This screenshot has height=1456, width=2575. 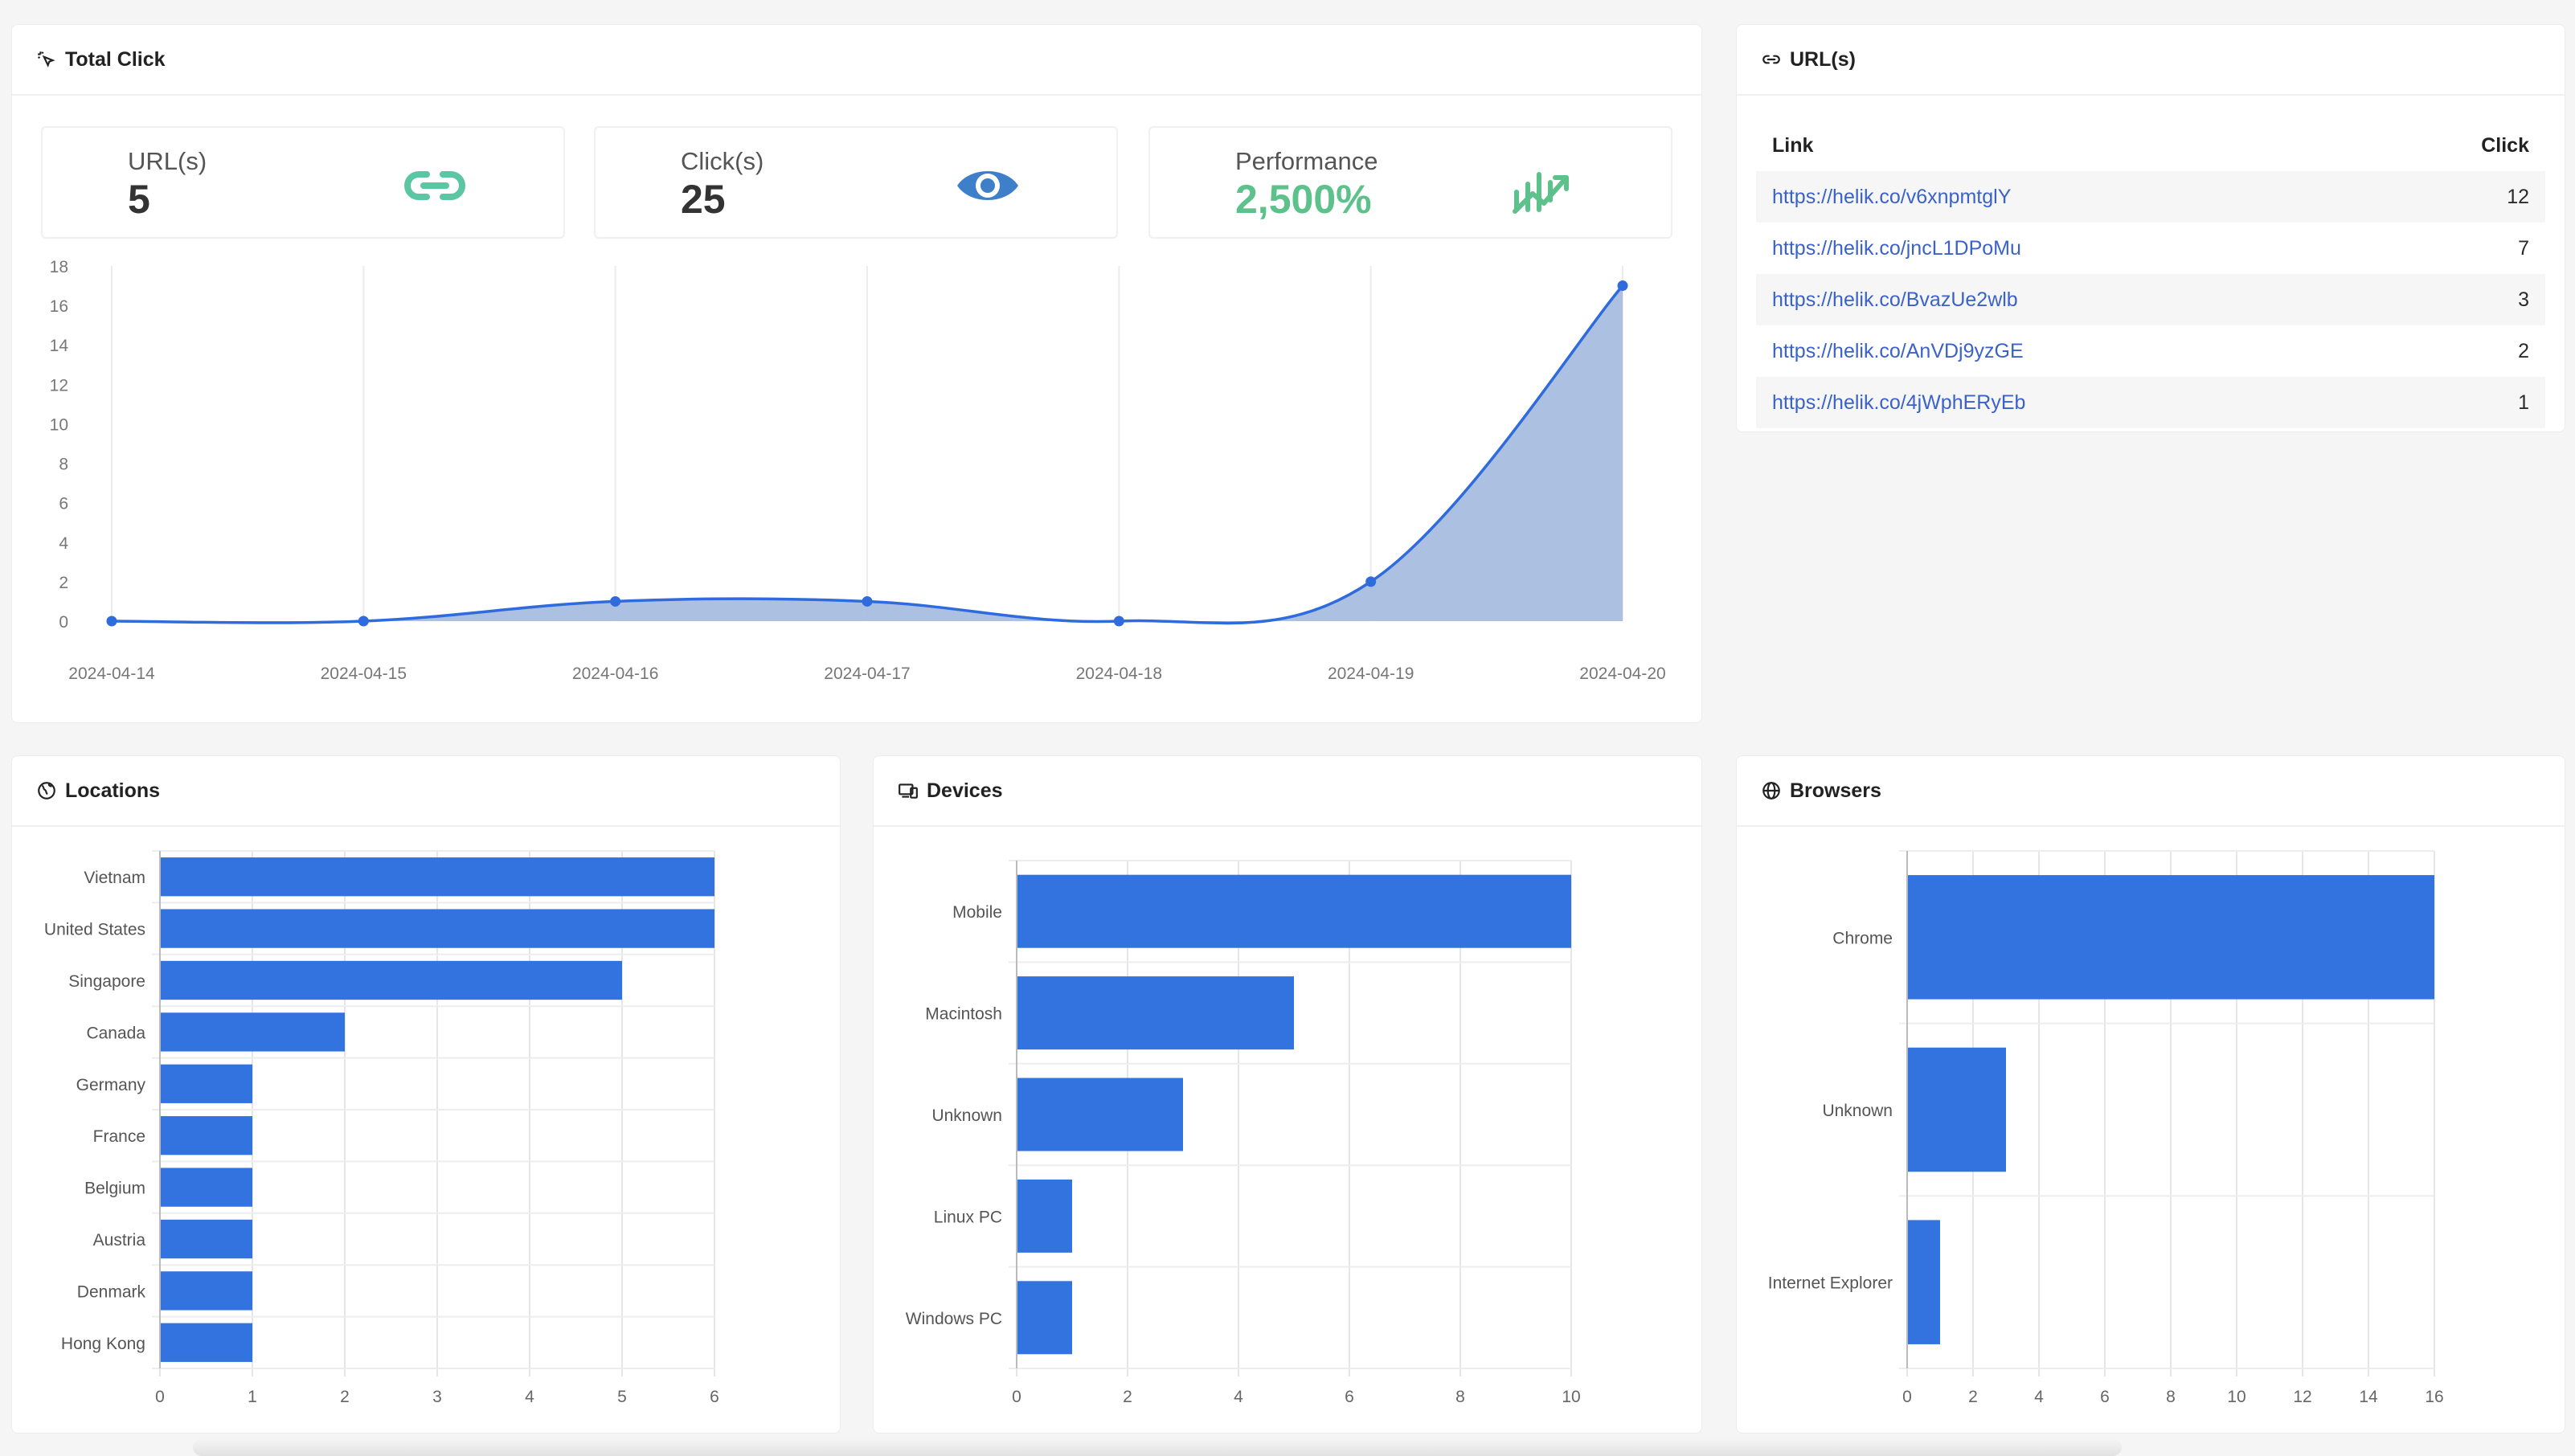 I want to click on total-click-title: Total Click, so click(x=115, y=59).